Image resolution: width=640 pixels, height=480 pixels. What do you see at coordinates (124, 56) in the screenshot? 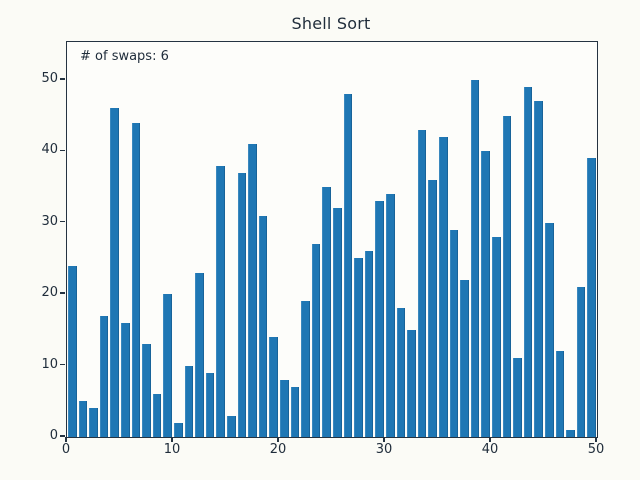
I see `swaps-annotation: # of swaps: 6` at bounding box center [124, 56].